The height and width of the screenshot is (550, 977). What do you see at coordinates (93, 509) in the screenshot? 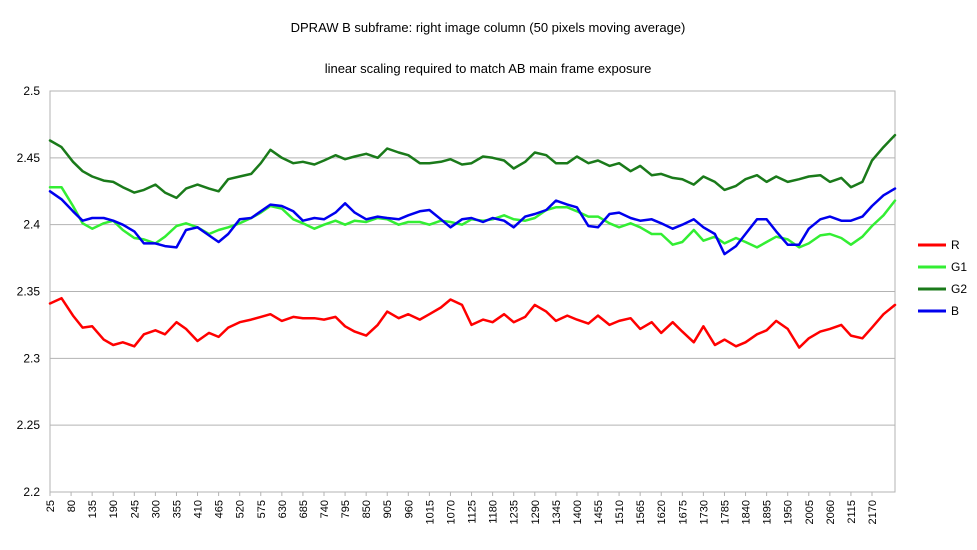
I see `x-tick-label: 135` at bounding box center [93, 509].